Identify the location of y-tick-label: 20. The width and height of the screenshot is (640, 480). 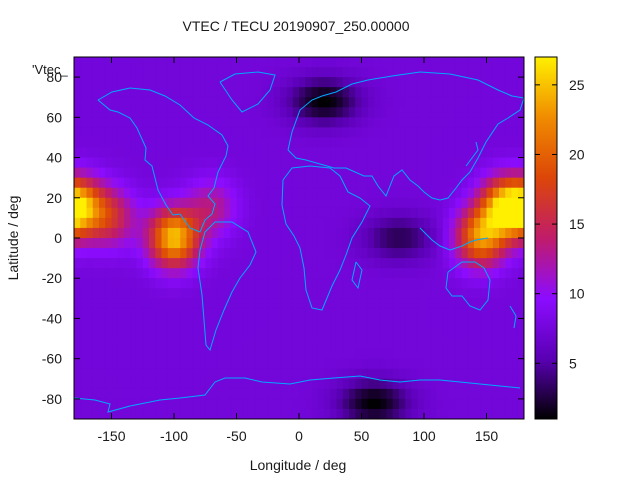
(54, 198).